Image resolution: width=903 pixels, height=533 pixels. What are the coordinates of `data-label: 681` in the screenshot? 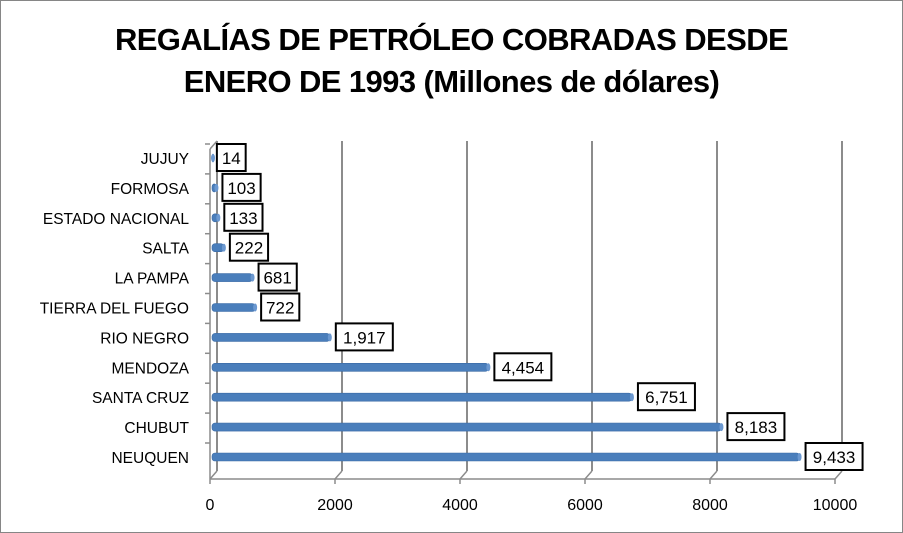 It's located at (277, 278).